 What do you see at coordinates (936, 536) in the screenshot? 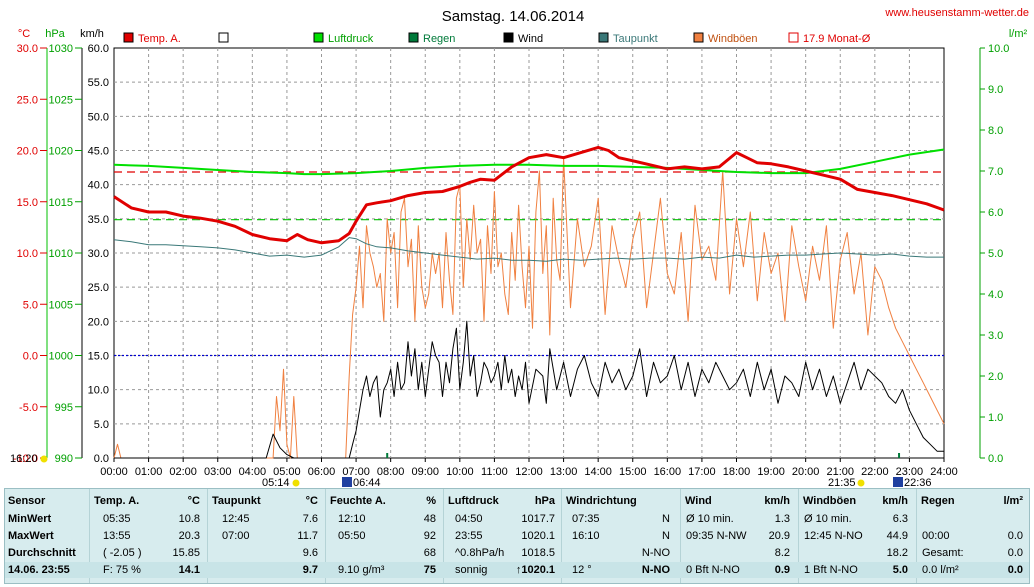
I see `cell-sub: 00:00` at bounding box center [936, 536].